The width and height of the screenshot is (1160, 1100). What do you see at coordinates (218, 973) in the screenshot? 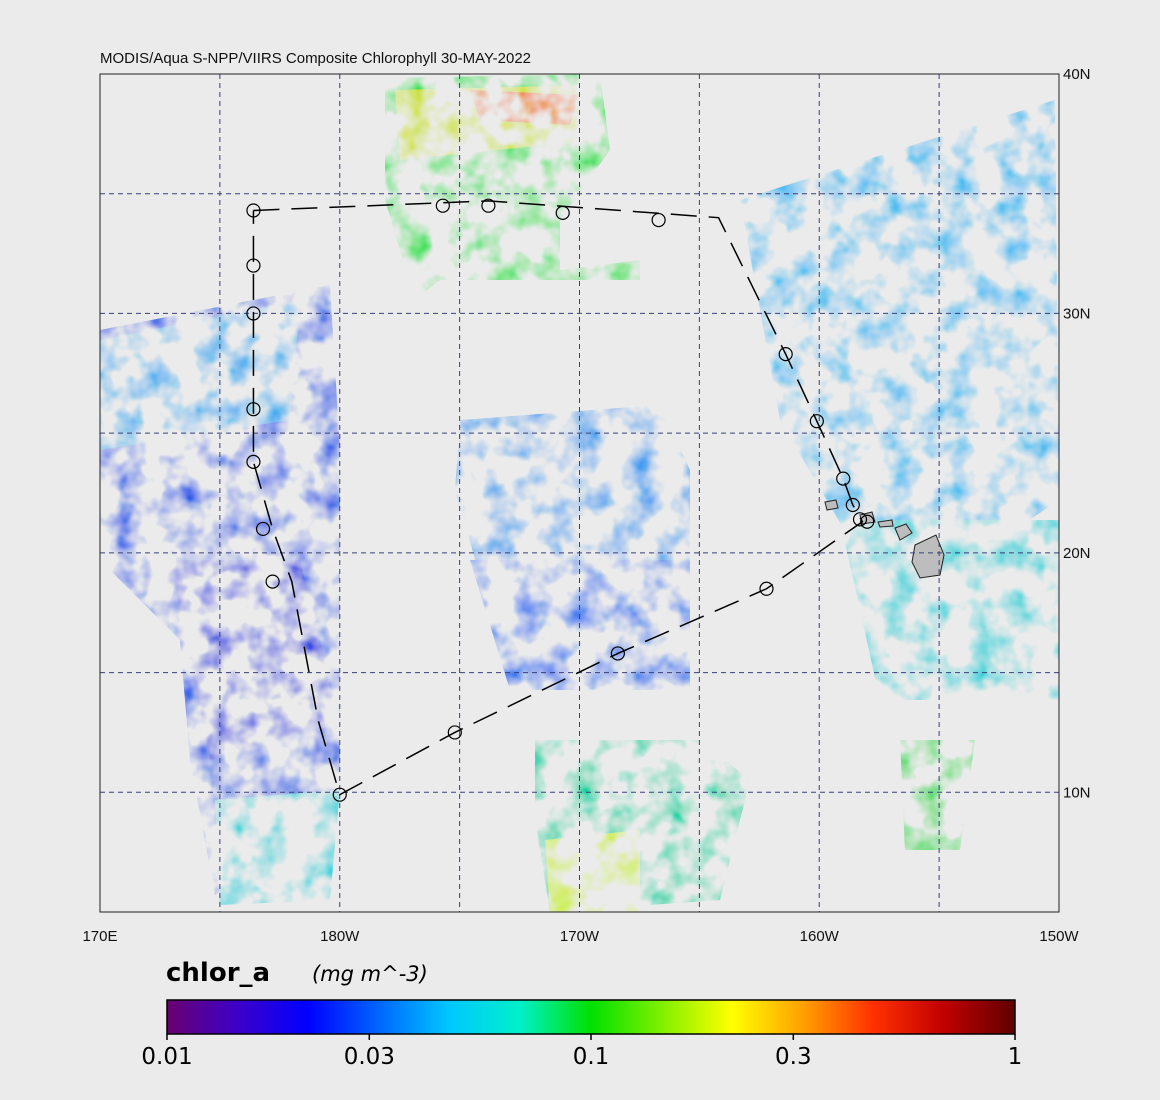
I see `colorbar-variable: chlor_a` at bounding box center [218, 973].